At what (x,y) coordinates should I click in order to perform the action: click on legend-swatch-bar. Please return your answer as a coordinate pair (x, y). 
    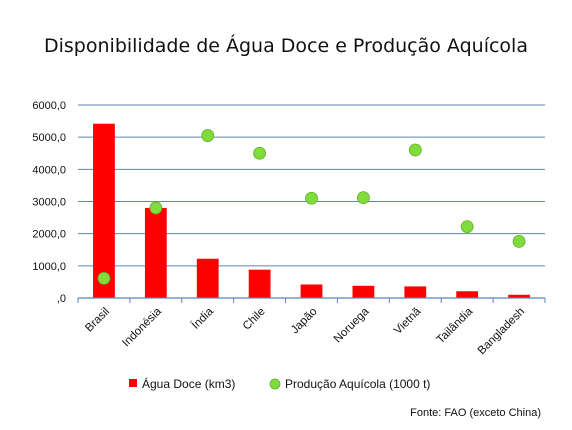
    Looking at the image, I should click on (133, 383).